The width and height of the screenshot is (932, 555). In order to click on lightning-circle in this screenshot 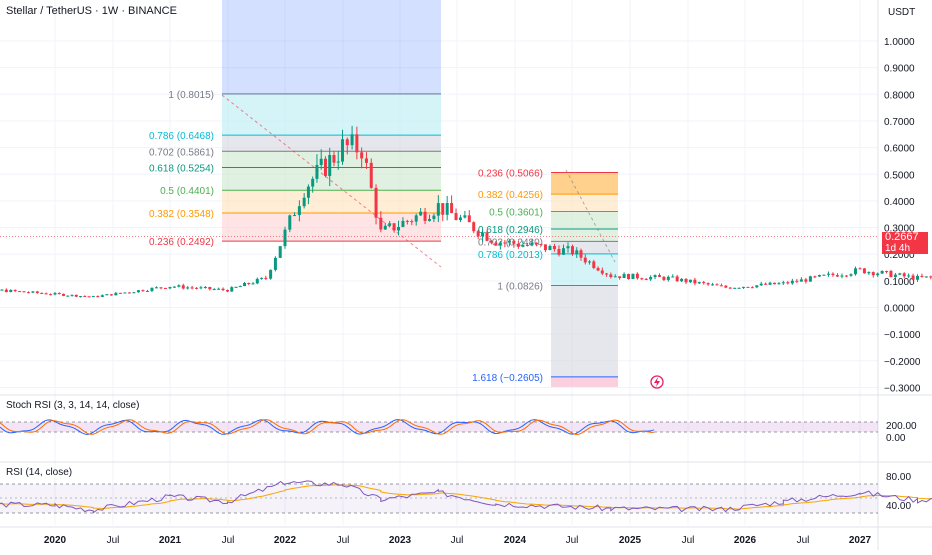, I will do `click(657, 382)`.